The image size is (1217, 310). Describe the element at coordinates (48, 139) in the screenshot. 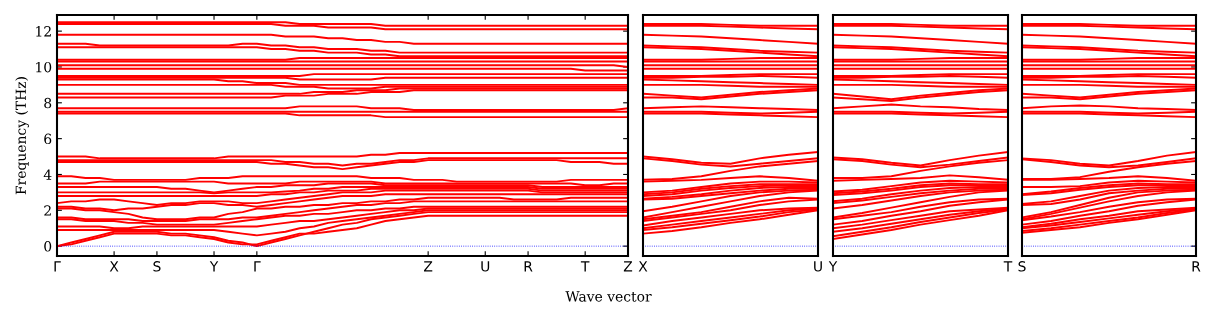

I see `y-tick-label: 6` at that location.